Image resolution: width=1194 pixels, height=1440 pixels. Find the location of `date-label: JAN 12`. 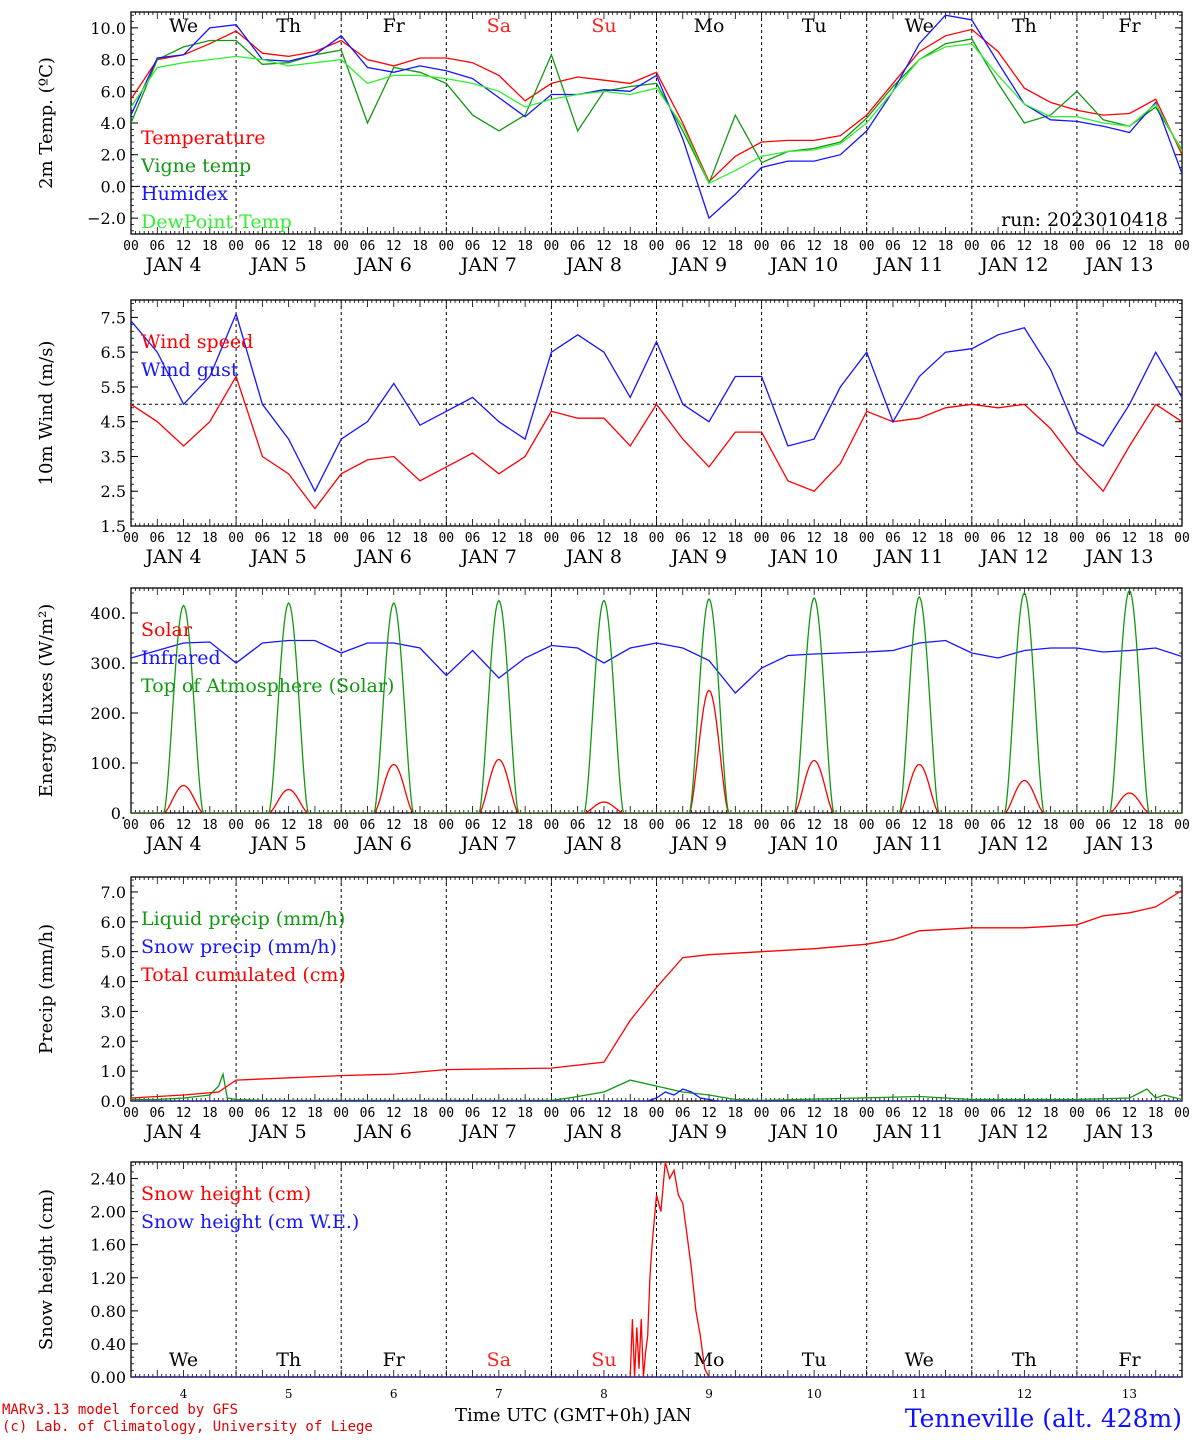

date-label: JAN 12 is located at coordinates (1013, 557).